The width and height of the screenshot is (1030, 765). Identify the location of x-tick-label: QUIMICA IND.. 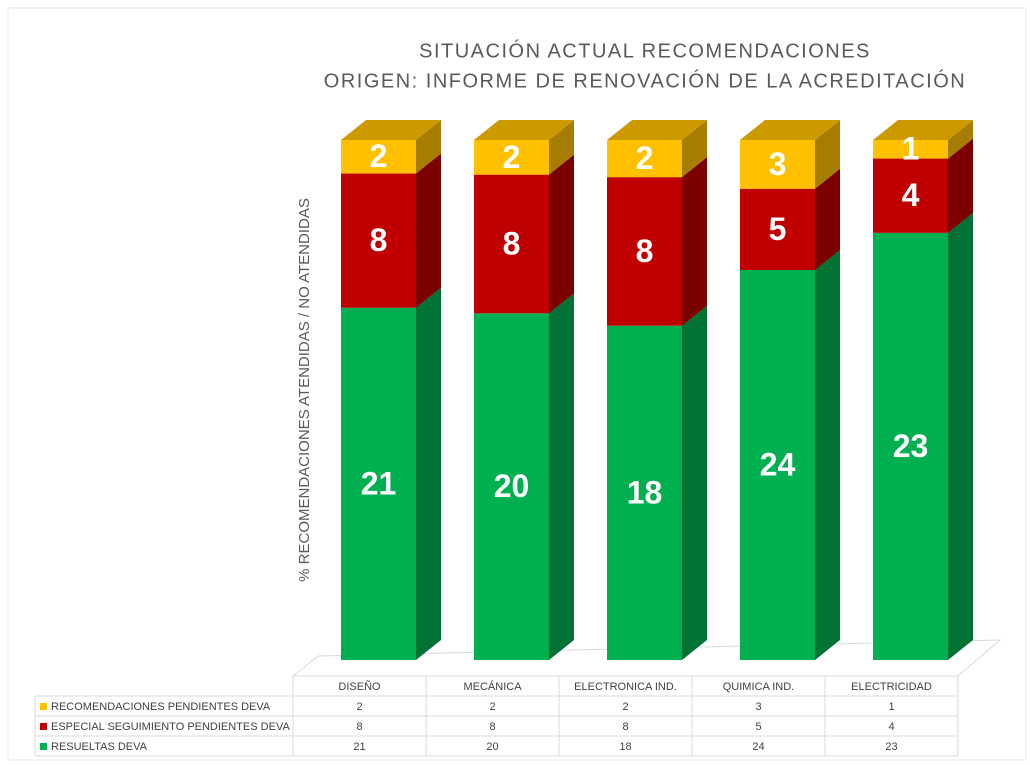
(759, 687).